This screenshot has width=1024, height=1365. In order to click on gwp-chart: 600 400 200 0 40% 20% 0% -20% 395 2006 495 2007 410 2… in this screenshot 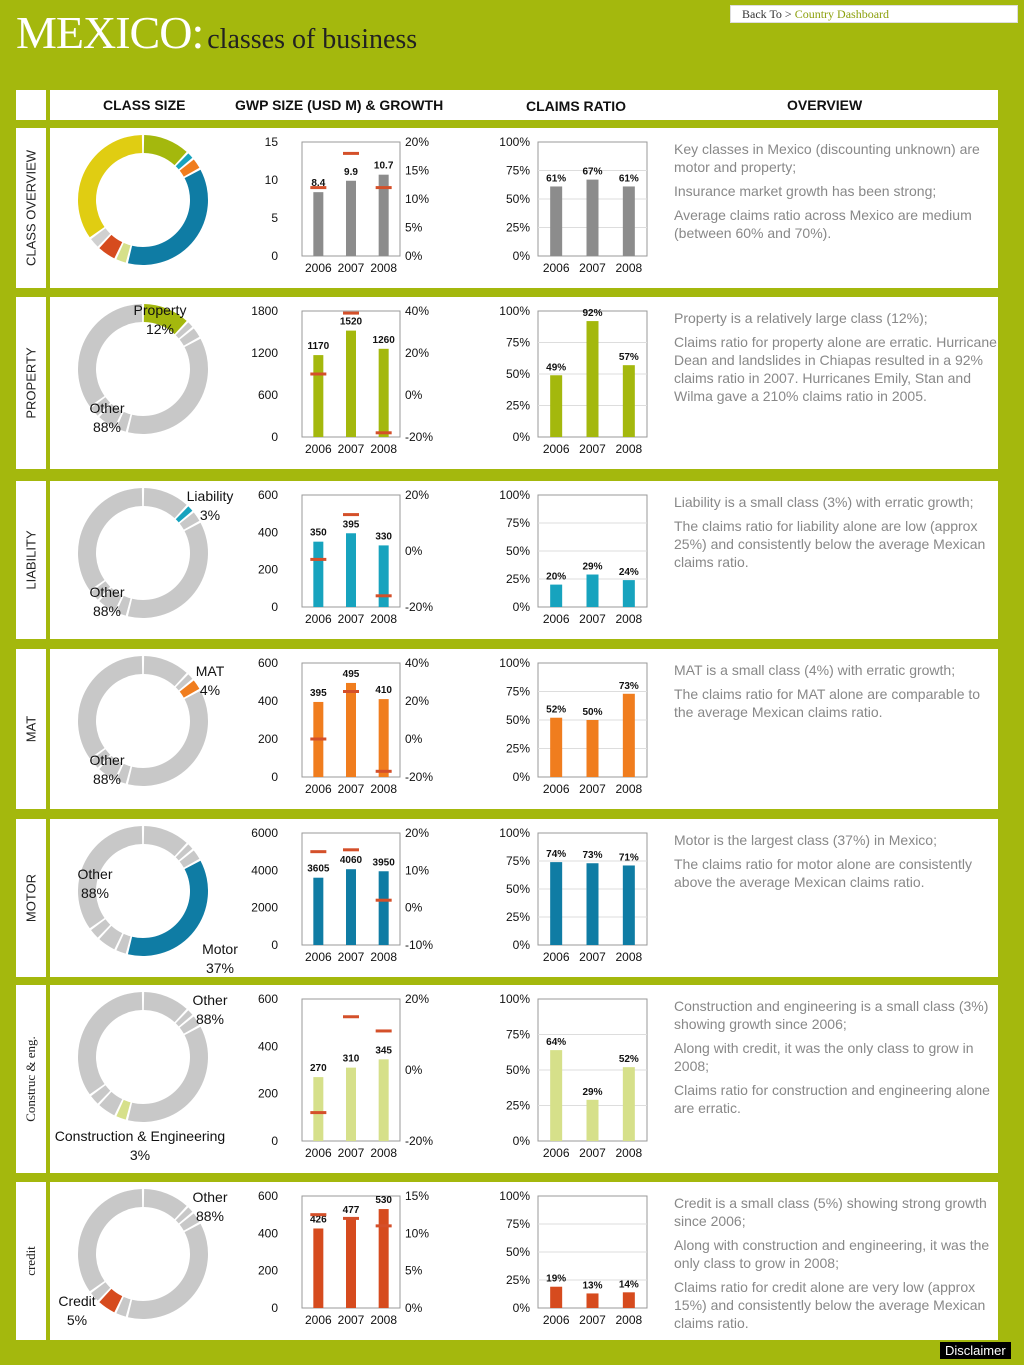, I will do `click(345, 726)`.